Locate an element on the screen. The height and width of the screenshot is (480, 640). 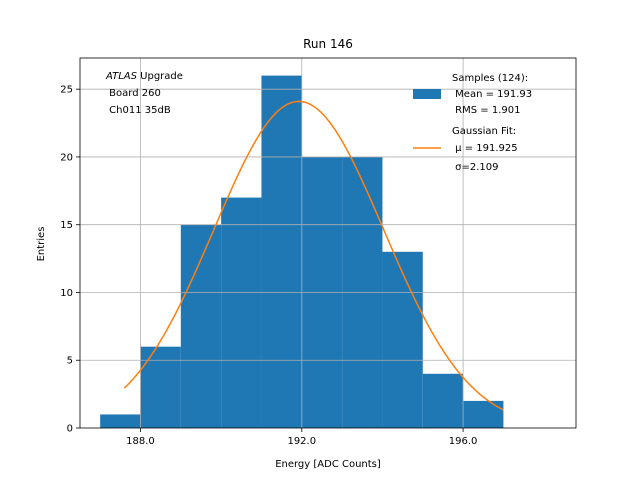
board-label: Board 260 is located at coordinates (133, 93).